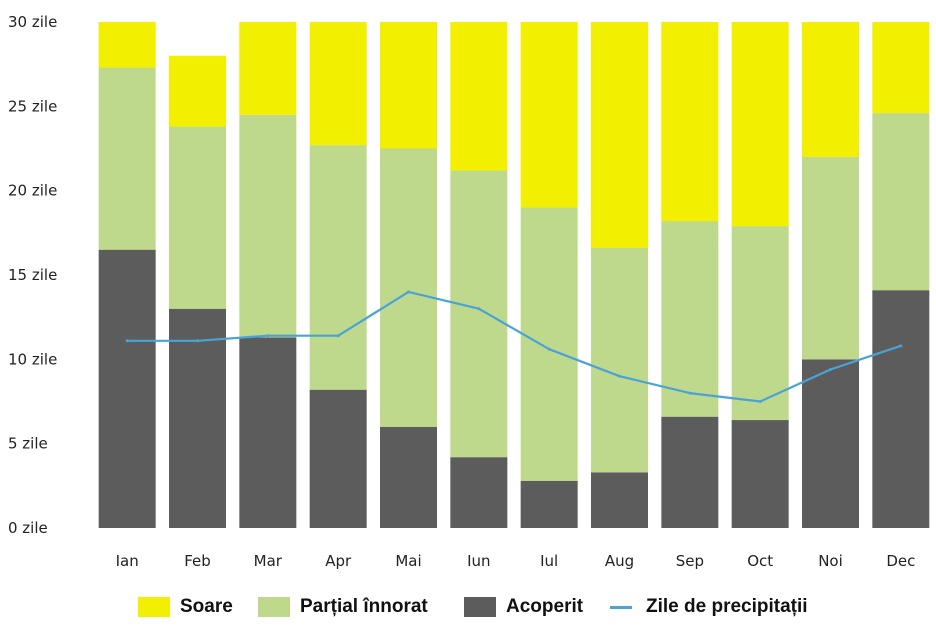 This screenshot has width=936, height=626. Describe the element at coordinates (127, 561) in the screenshot. I see `x-tick-label: Ian` at that location.